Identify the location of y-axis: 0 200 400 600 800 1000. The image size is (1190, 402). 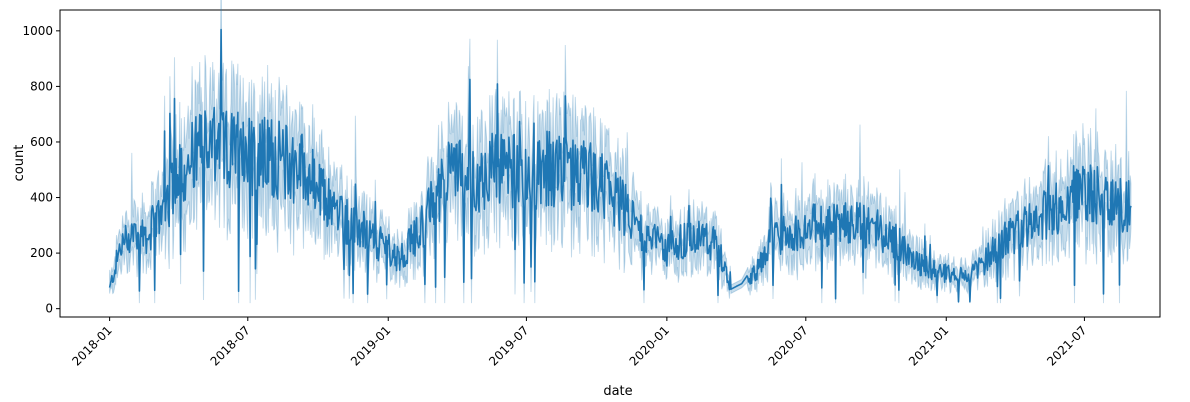
(41, 170).